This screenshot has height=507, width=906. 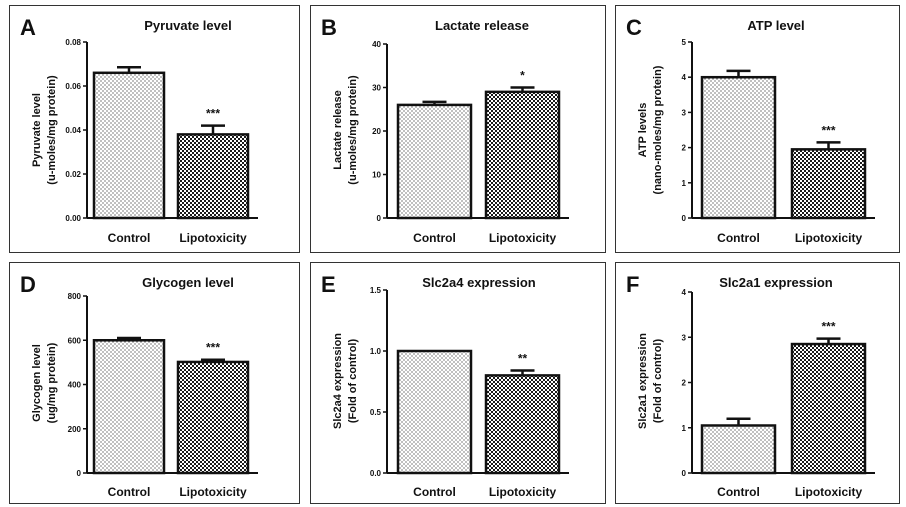 What do you see at coordinates (523, 359) in the screenshot?
I see `significance-label: **` at bounding box center [523, 359].